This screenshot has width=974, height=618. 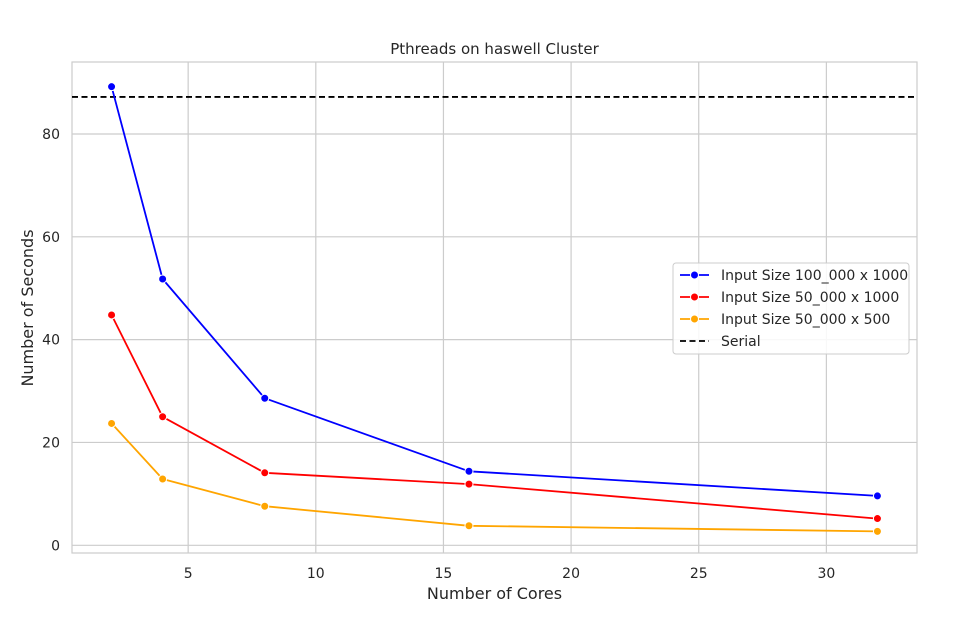 What do you see at coordinates (814, 276) in the screenshot?
I see `legend-label: Input Size 100_000 x 1000` at bounding box center [814, 276].